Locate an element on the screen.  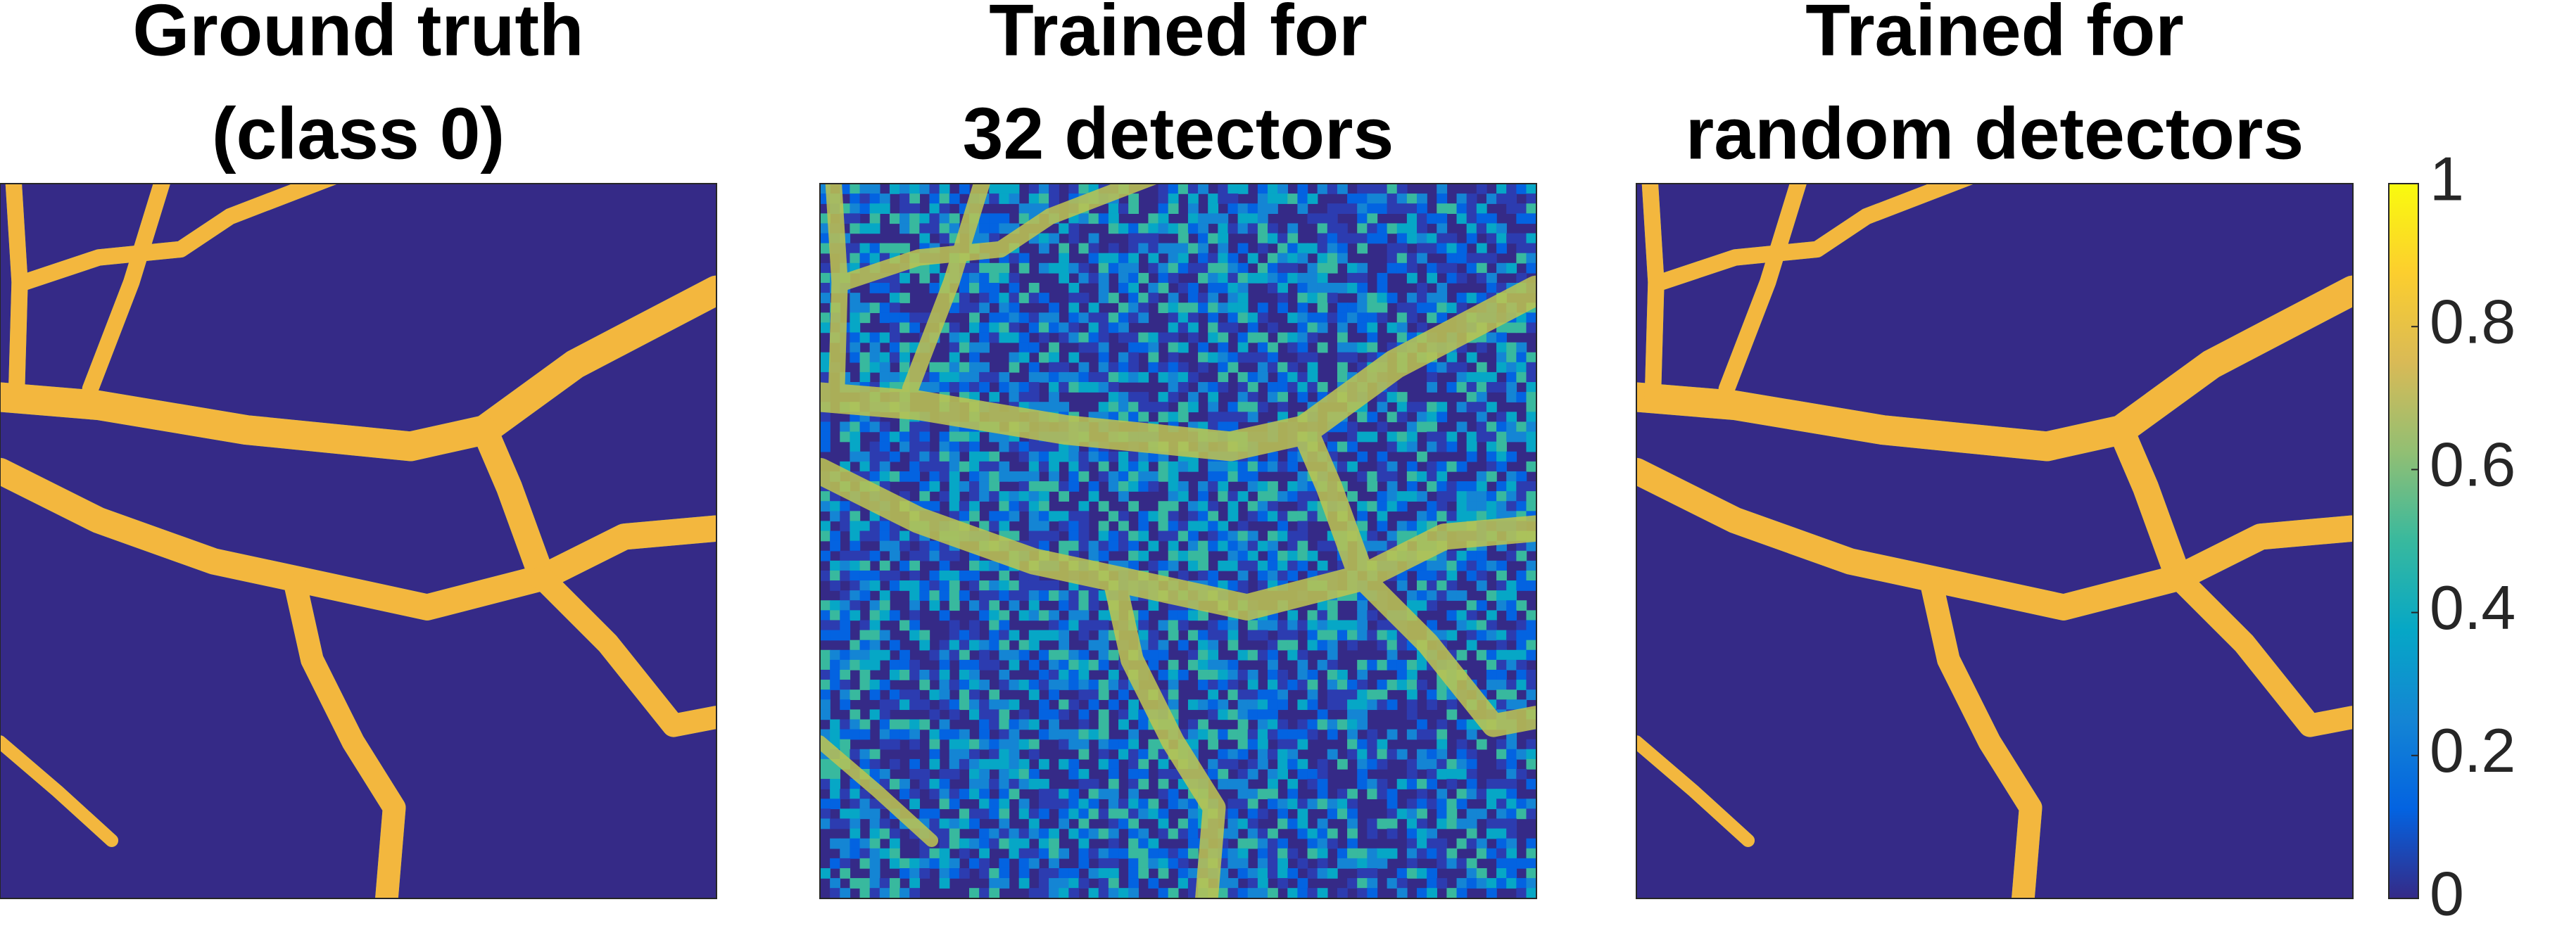
panel-title: Ground truth is located at coordinates (357, 35).